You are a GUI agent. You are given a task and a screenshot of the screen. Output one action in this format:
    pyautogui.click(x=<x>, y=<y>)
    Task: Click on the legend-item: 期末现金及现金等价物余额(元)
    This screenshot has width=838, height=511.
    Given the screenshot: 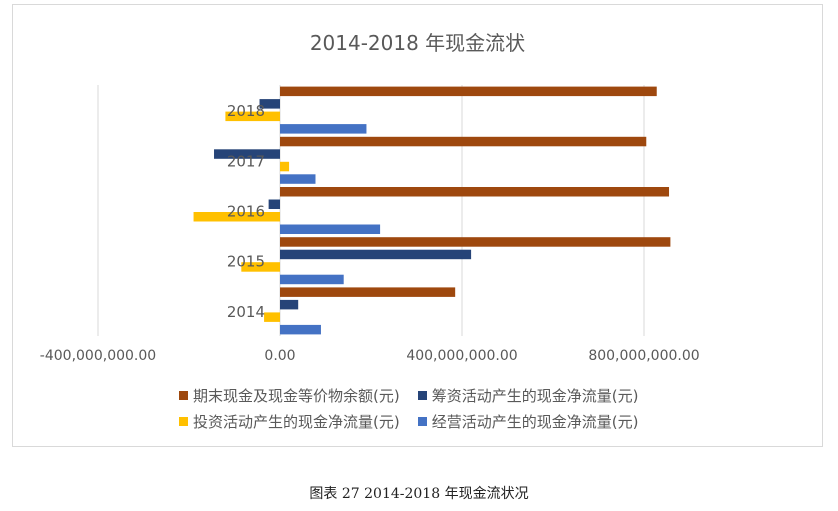 What is the action you would take?
    pyautogui.click(x=289, y=395)
    